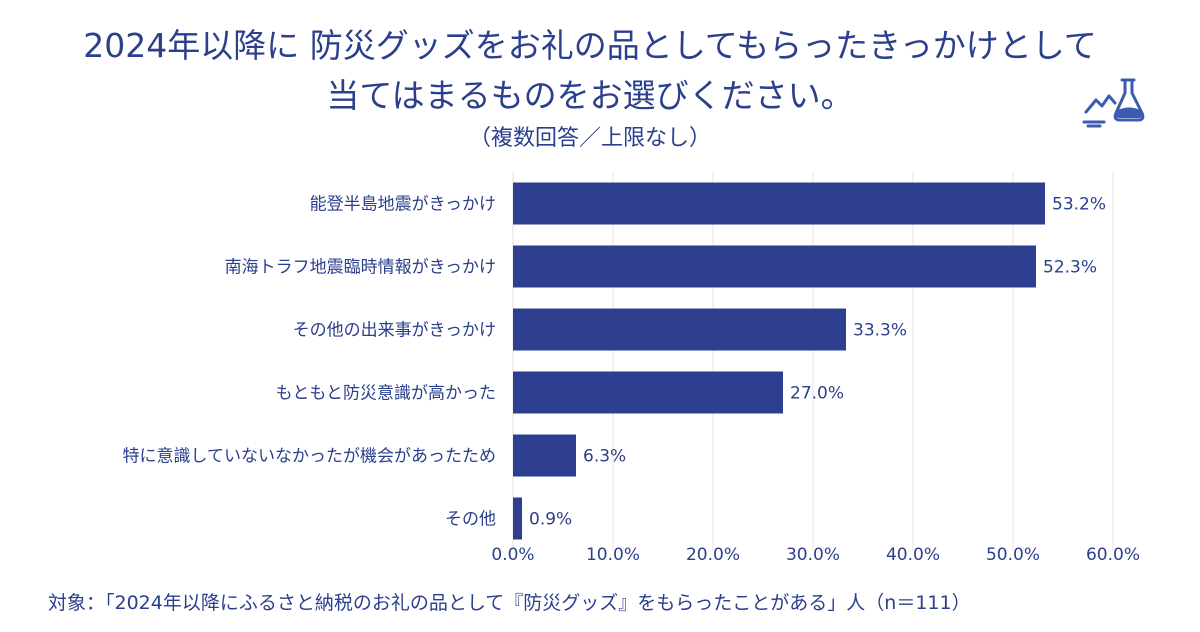  I want to click on x-tick-label: 10.0%, so click(613, 555).